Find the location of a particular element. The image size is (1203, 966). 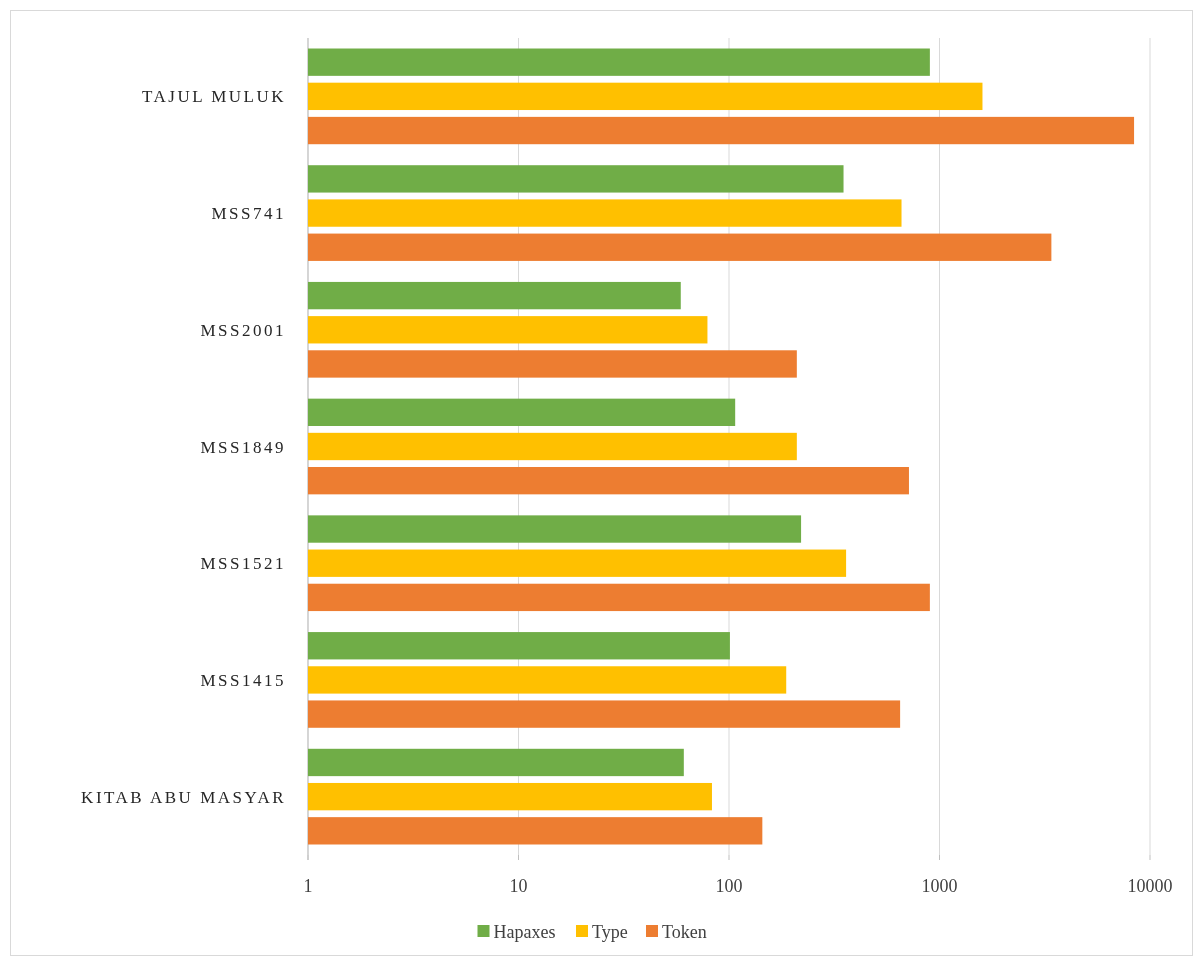

y-tick-label: KITAB ABU MASYAR is located at coordinates (183, 797).